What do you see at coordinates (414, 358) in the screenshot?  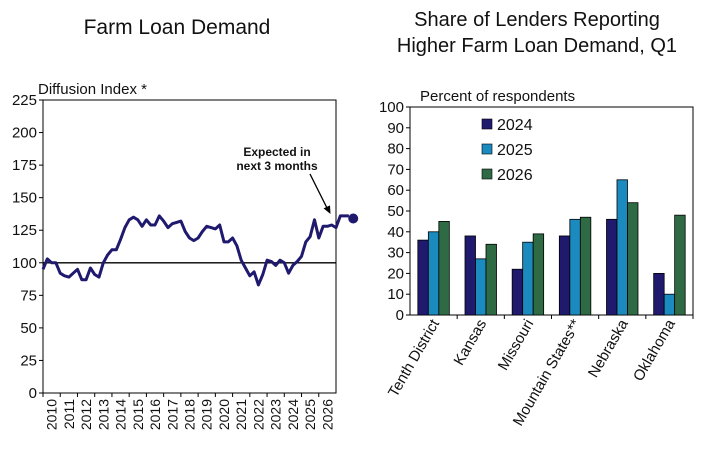 I see `category-label: Tenth District` at bounding box center [414, 358].